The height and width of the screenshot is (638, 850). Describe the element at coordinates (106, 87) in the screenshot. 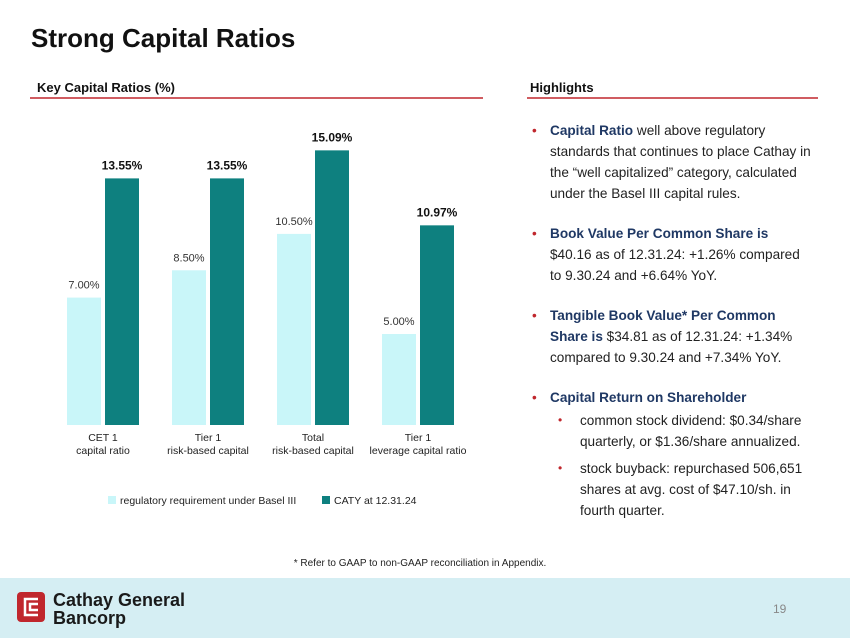

I see `chart-title: Key Capital Ratios (%)` at that location.